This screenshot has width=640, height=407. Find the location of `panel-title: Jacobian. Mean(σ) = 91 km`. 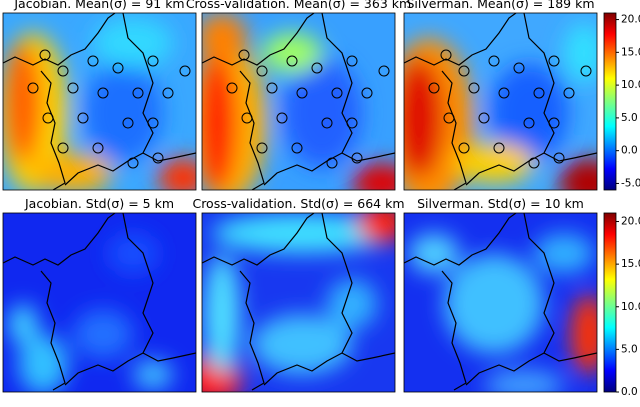

panel-title: Jacobian. Mean(σ) = 91 km is located at coordinates (98, 5).